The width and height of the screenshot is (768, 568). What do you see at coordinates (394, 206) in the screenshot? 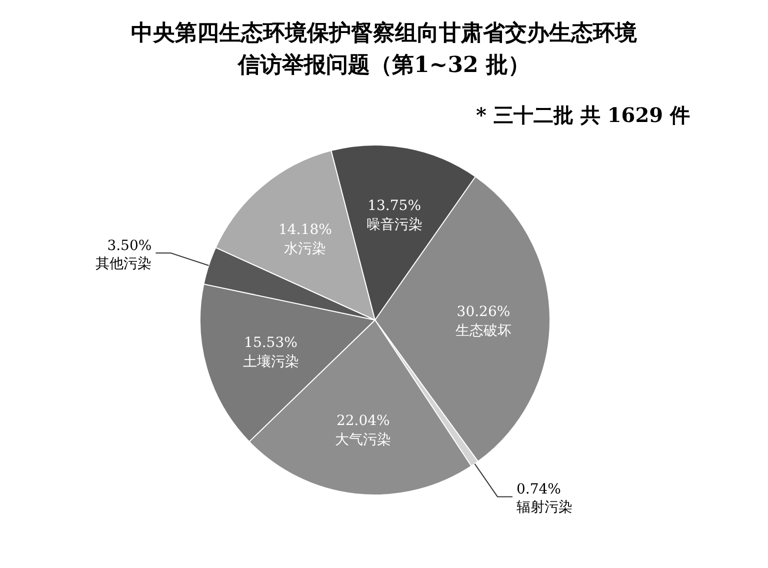
I see `data-label: 13.75%` at bounding box center [394, 206].